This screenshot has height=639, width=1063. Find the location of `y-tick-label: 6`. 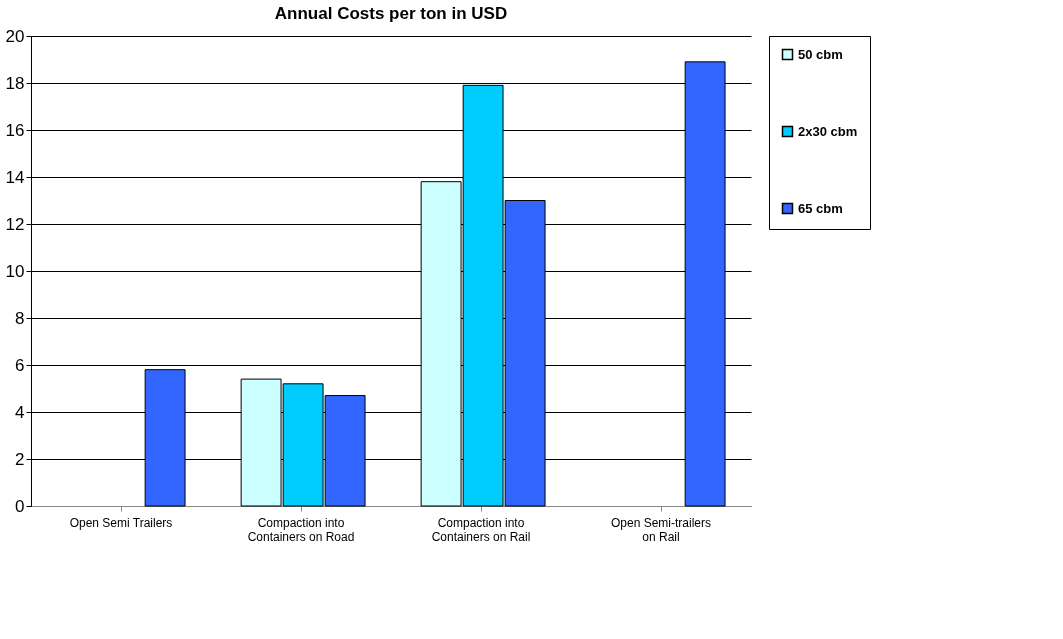

y-tick-label: 6 is located at coordinates (20, 365).